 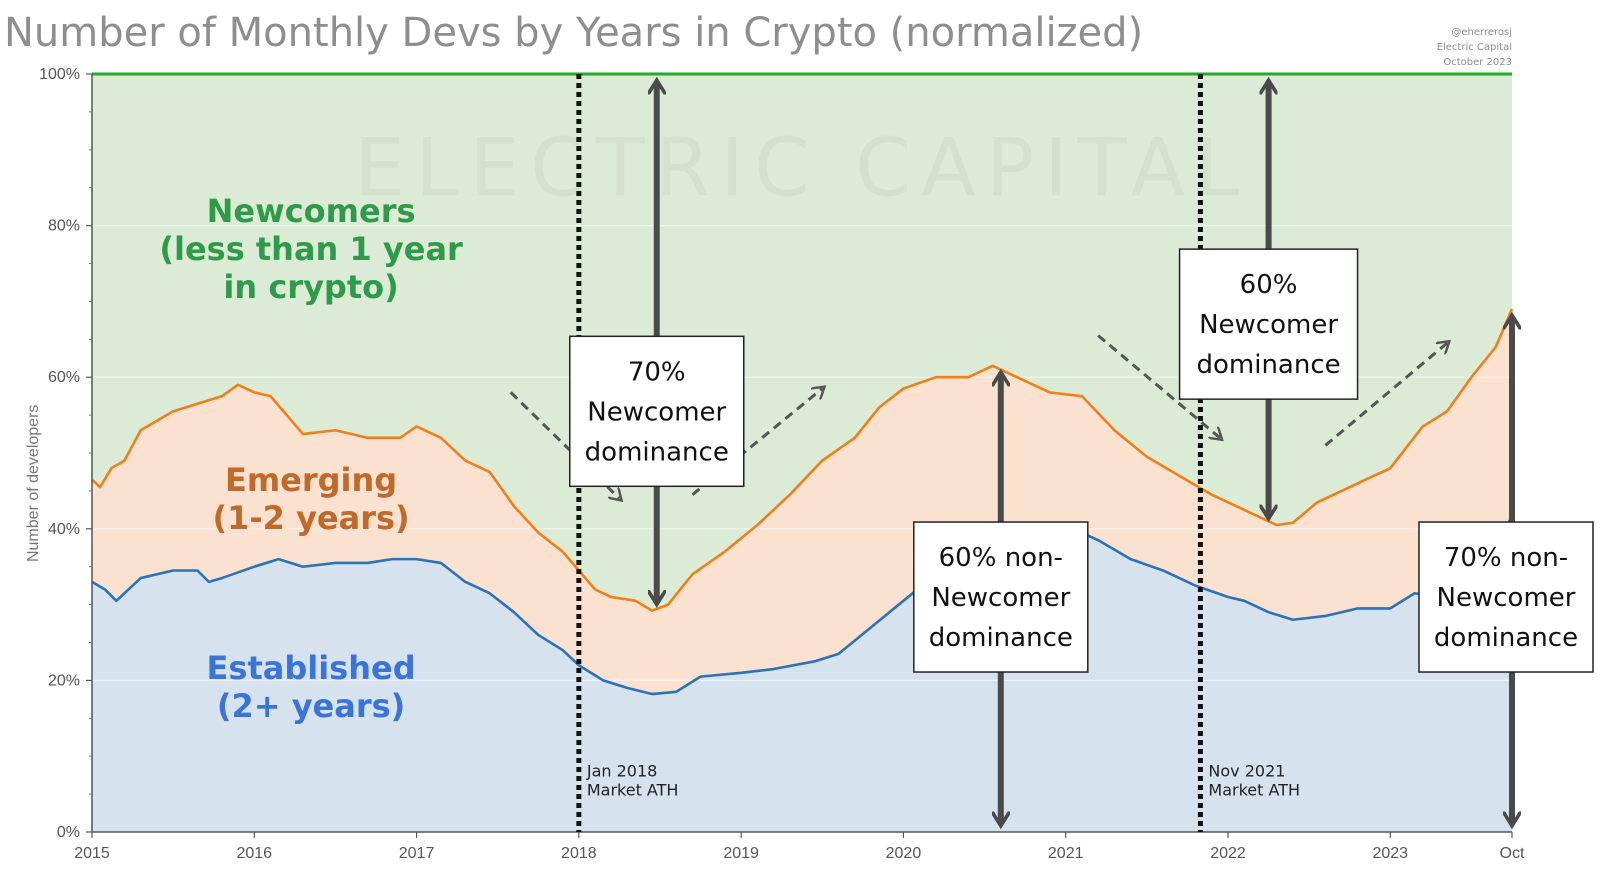 What do you see at coordinates (64, 680) in the screenshot?
I see `y-tick-label-1: 20%` at bounding box center [64, 680].